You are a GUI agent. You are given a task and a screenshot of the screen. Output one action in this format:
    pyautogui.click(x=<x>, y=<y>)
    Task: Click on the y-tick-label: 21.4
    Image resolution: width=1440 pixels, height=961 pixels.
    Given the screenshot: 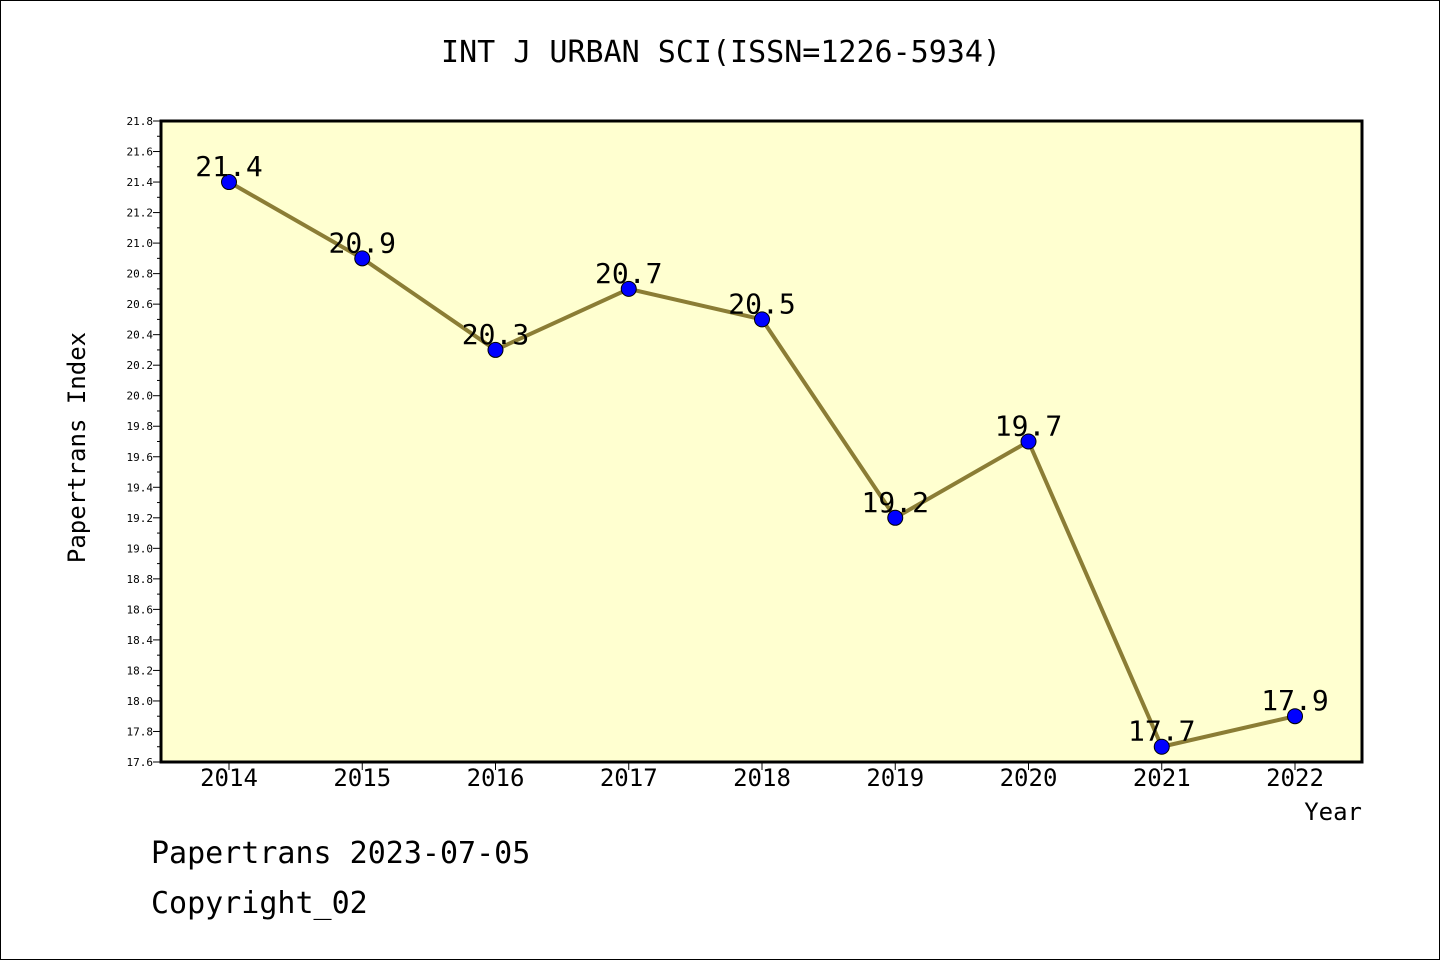 What is the action you would take?
    pyautogui.click(x=140, y=182)
    